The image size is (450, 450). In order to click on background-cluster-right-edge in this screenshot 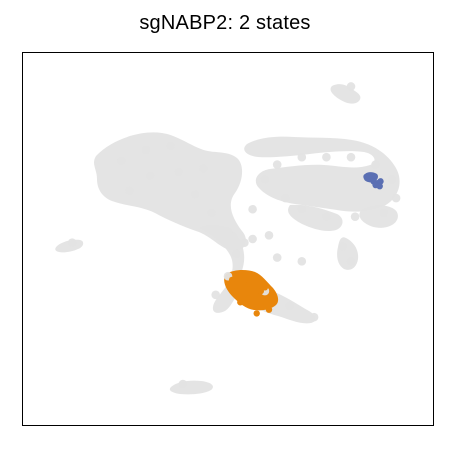, I will do `click(378, 216)`.